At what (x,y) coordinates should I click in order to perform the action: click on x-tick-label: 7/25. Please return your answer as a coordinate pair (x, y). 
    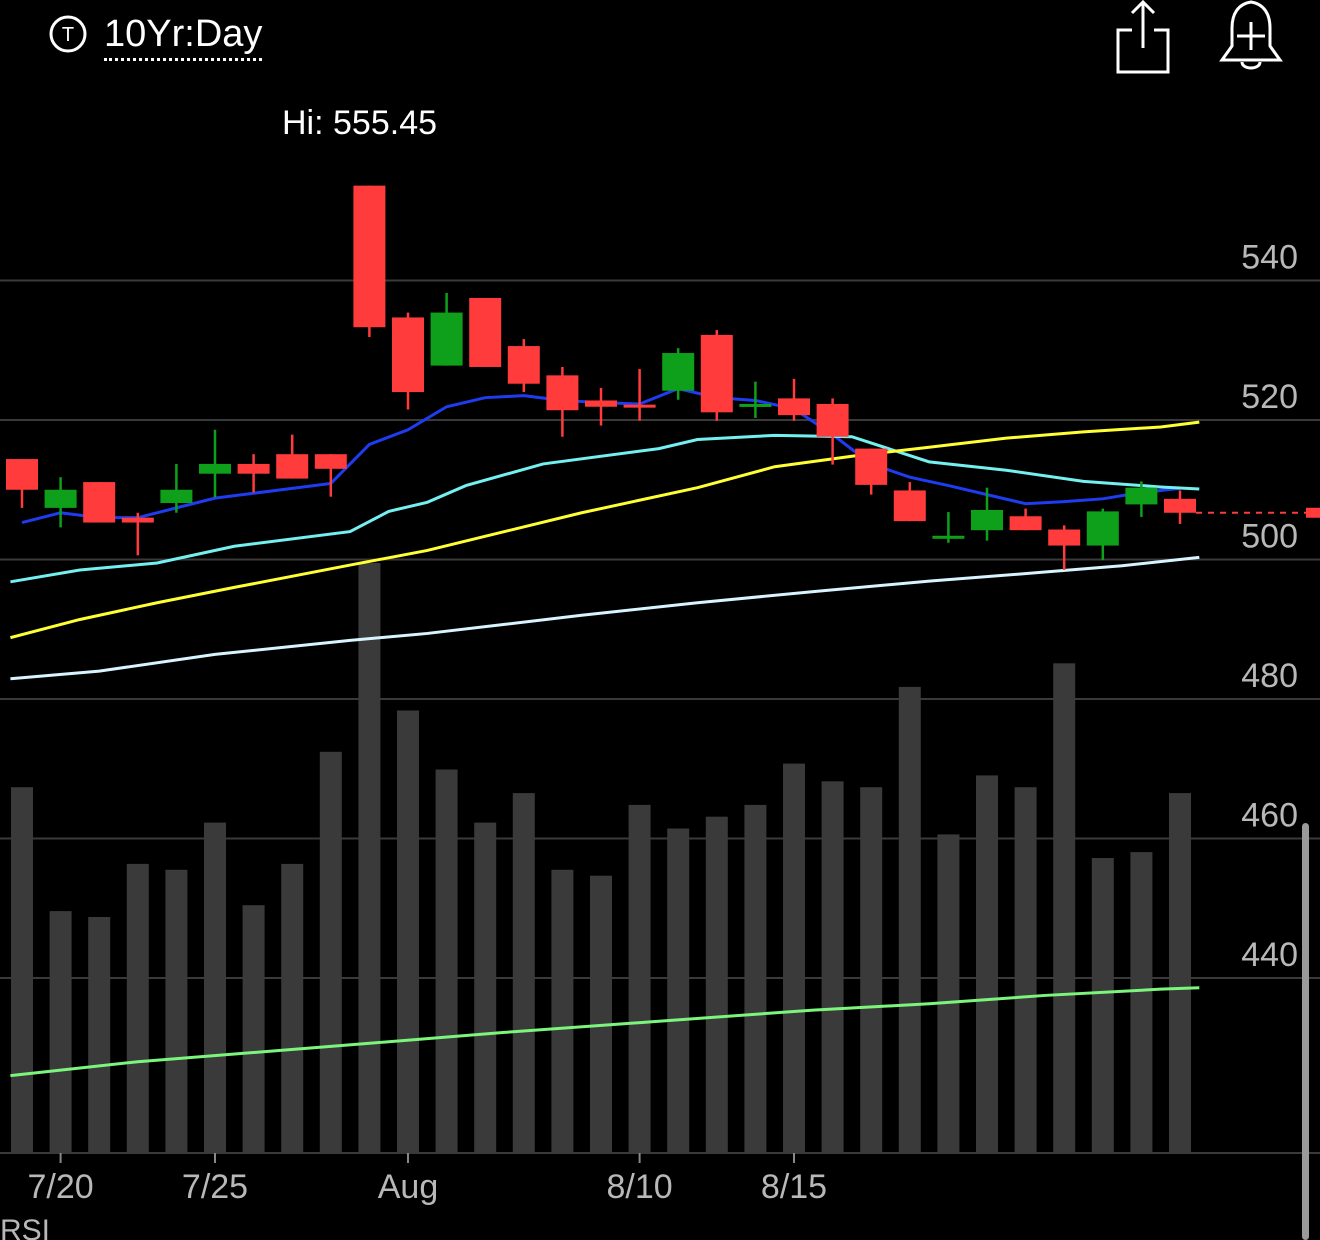
    Looking at the image, I should click on (215, 1187).